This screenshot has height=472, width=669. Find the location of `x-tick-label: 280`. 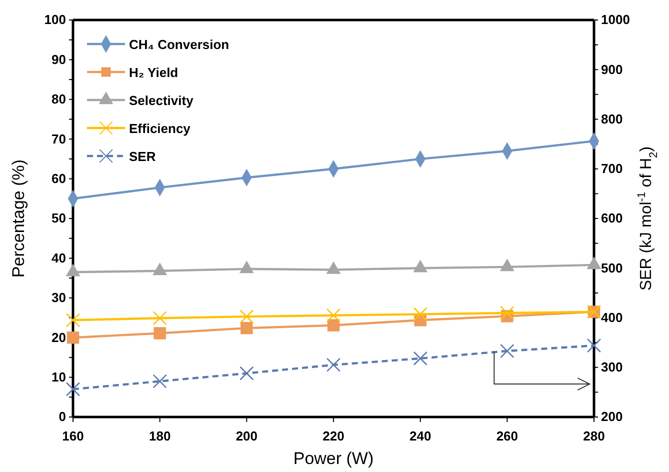

x-tick-label: 280 is located at coordinates (594, 436).